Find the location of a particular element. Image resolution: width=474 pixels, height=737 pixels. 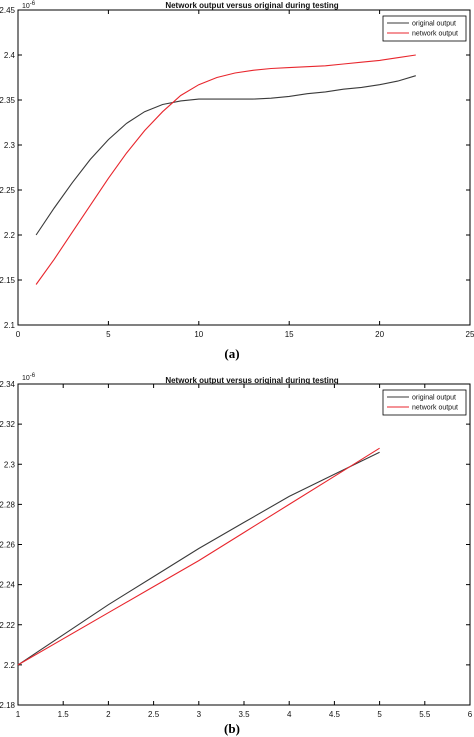

x-tick-label: 10 is located at coordinates (198, 334).